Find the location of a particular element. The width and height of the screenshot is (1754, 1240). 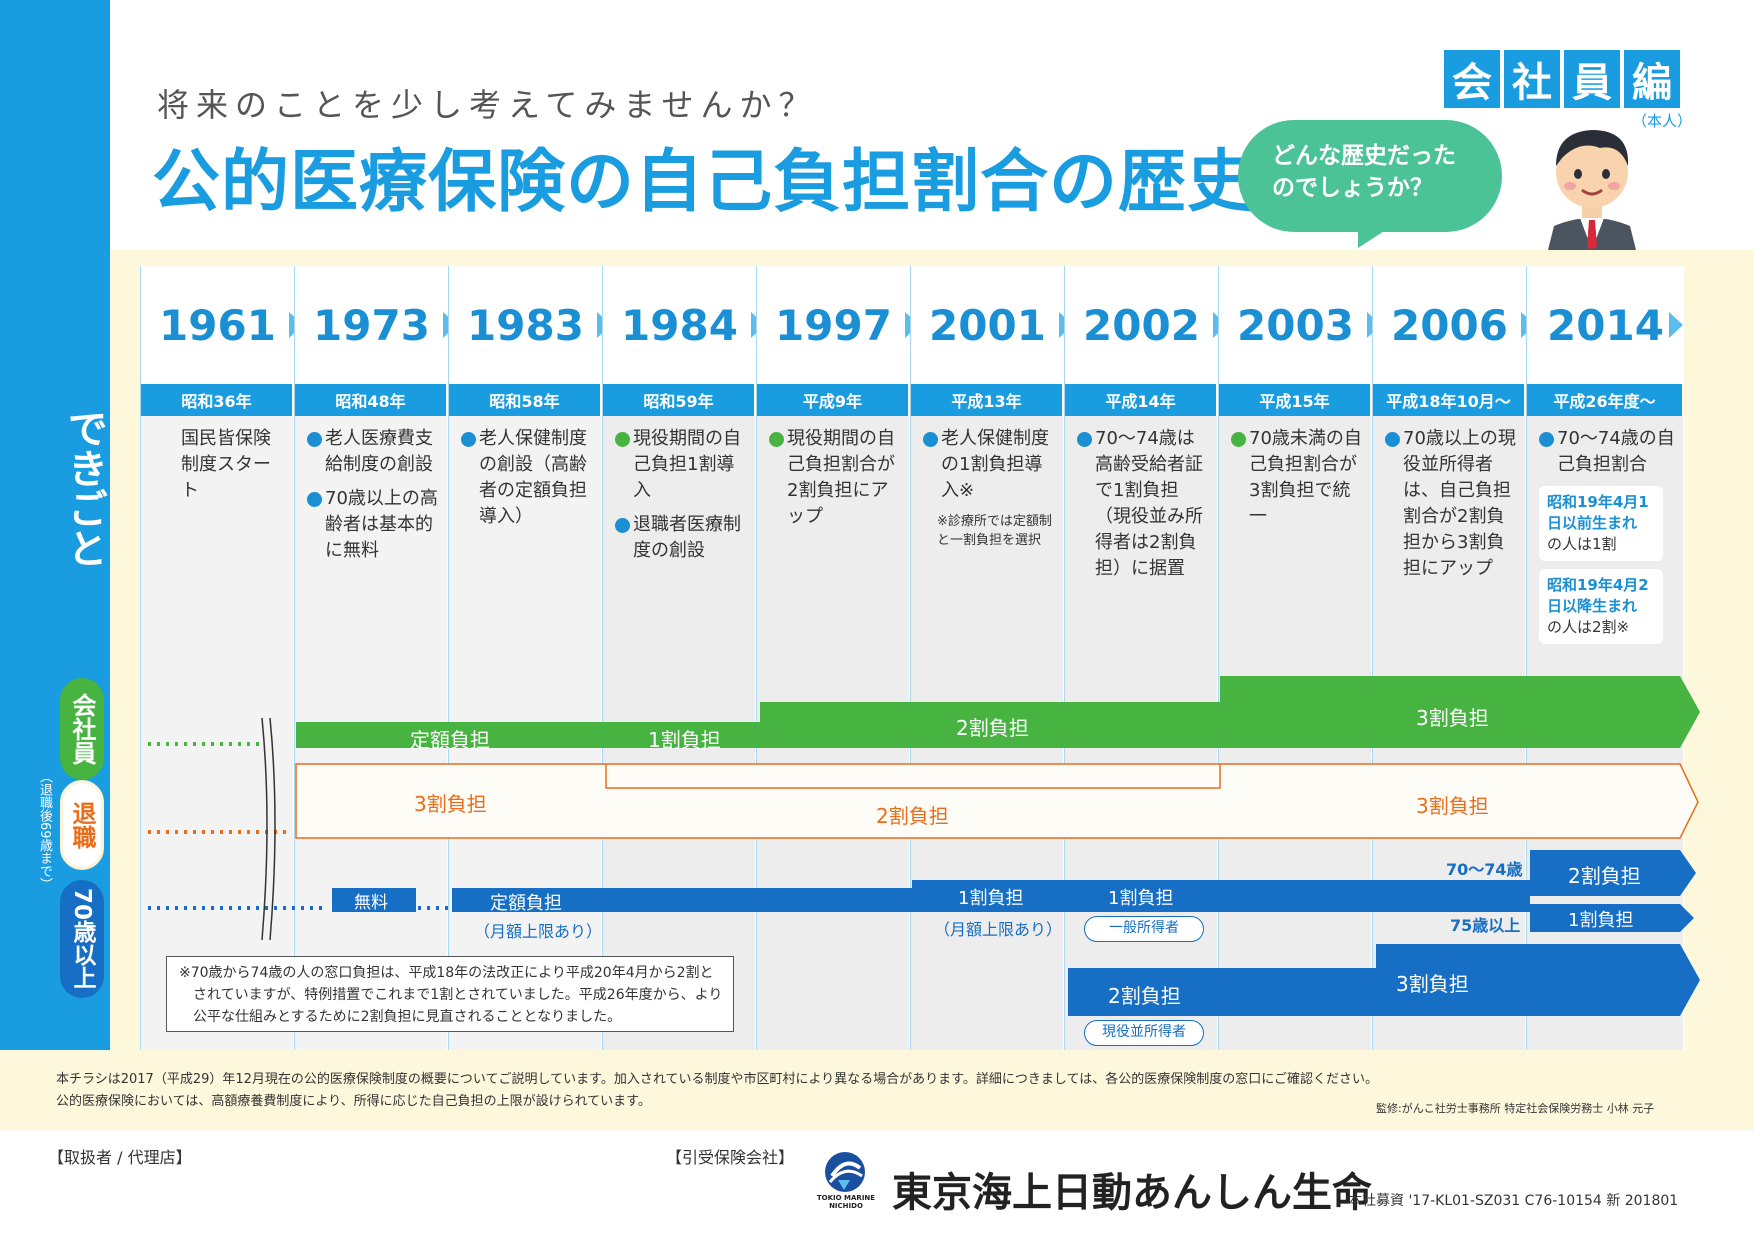

edition-sub: （本人） is located at coordinates (1662, 121).